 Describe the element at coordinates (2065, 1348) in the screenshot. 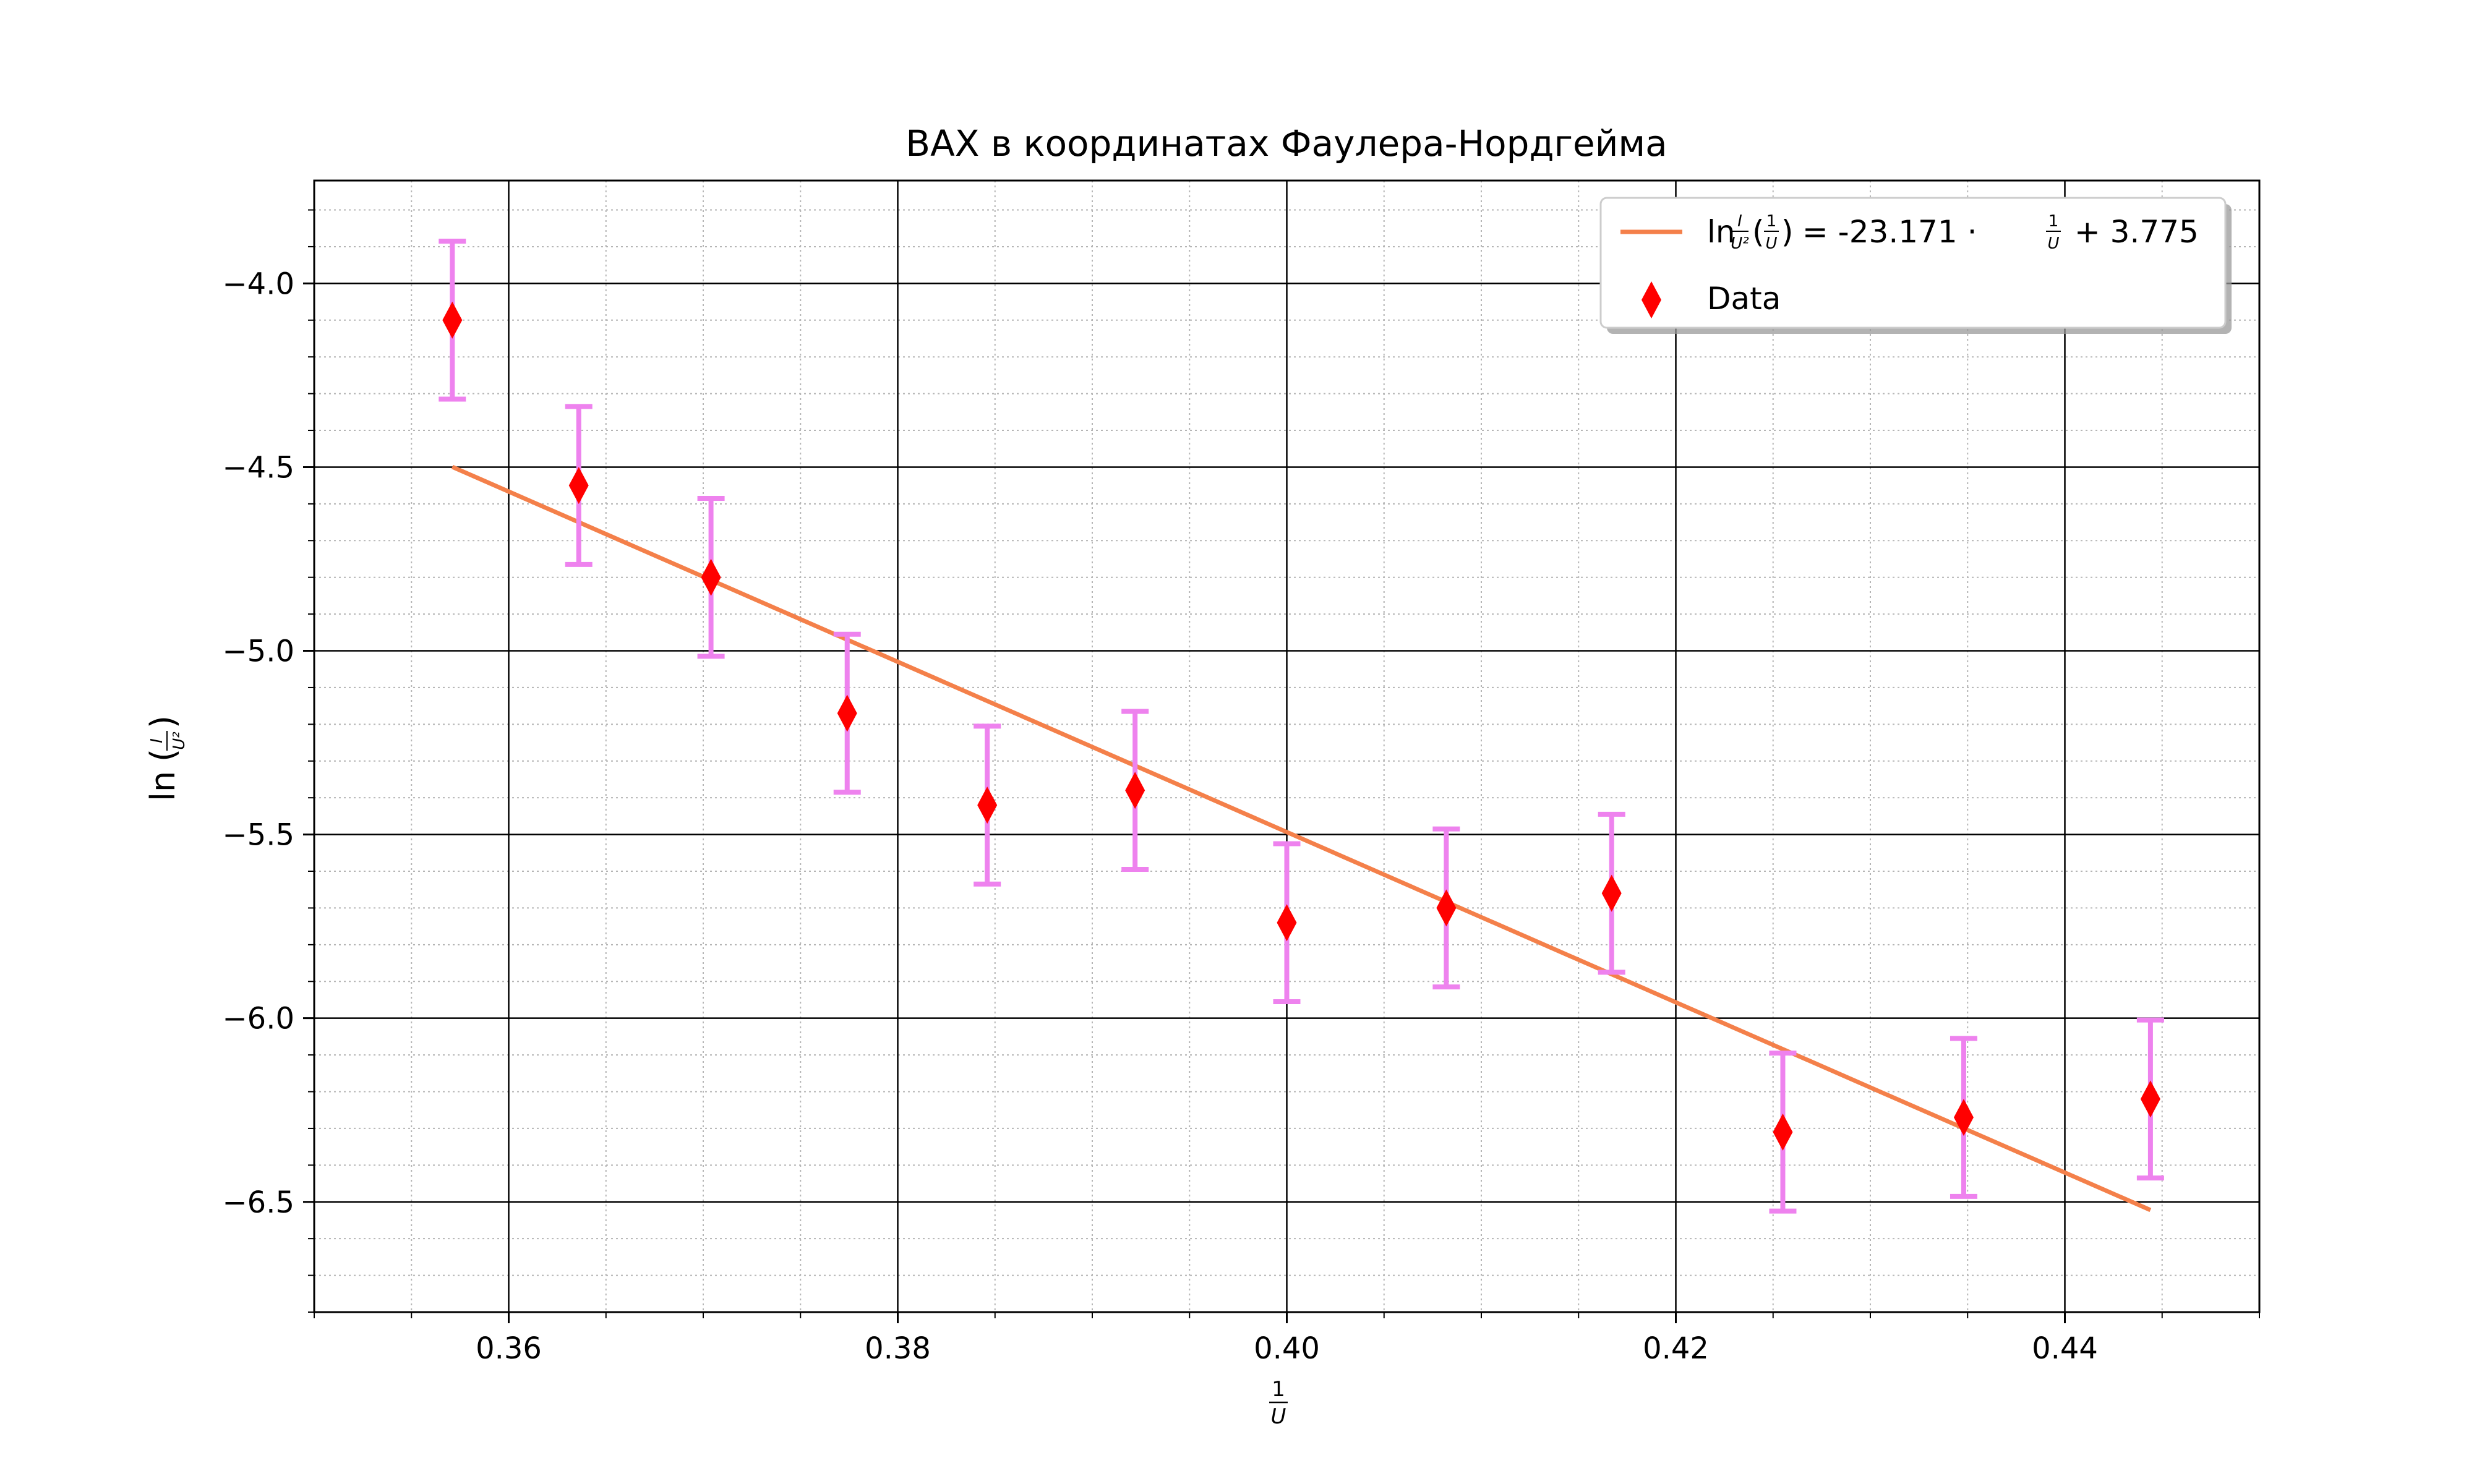

I see `x-tick-label: 0.44` at that location.